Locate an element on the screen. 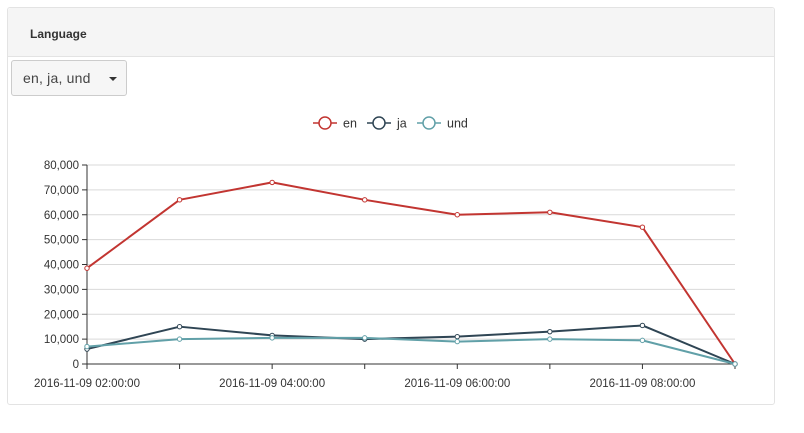  series-line-und is located at coordinates (411, 350).